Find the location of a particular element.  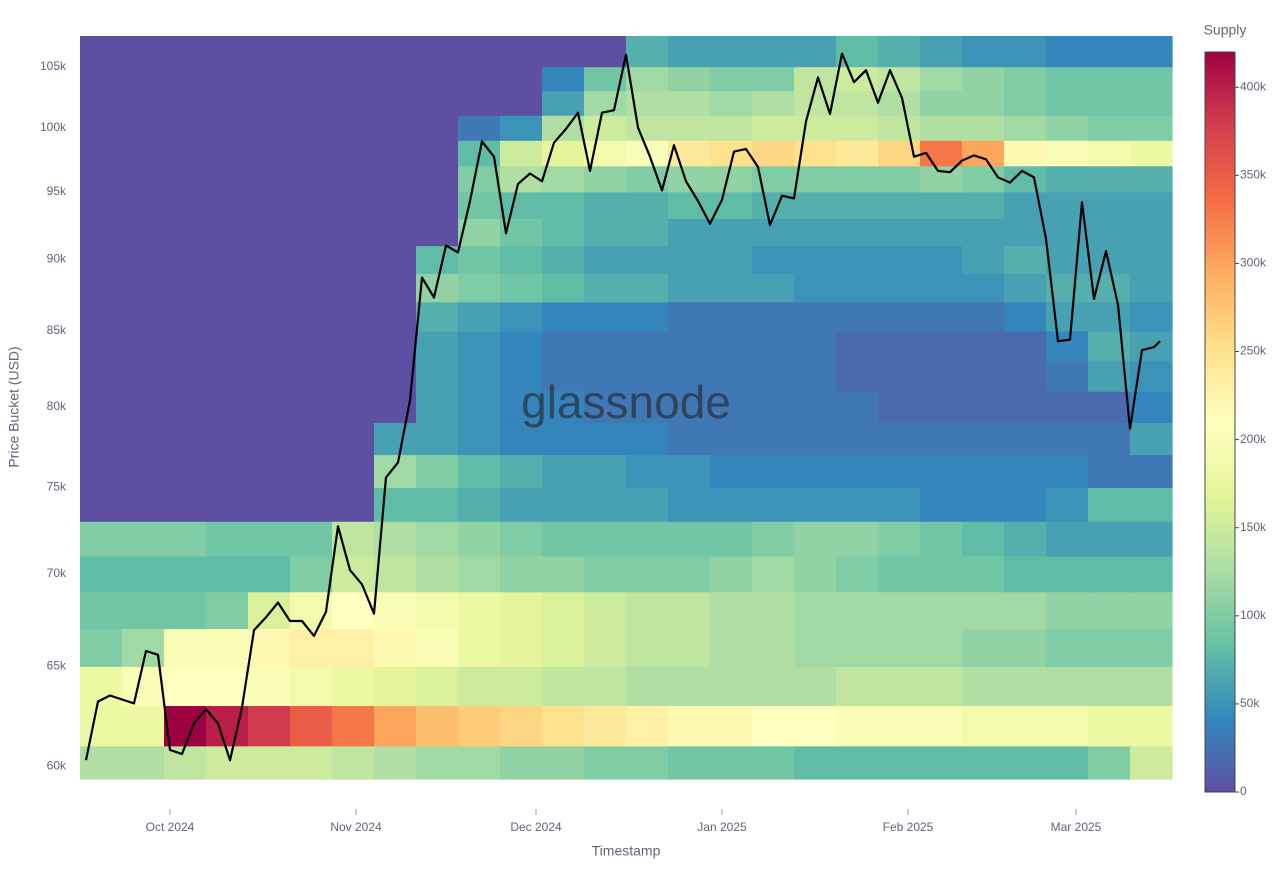

x-tick-label: Nov 2024 is located at coordinates (356, 827).